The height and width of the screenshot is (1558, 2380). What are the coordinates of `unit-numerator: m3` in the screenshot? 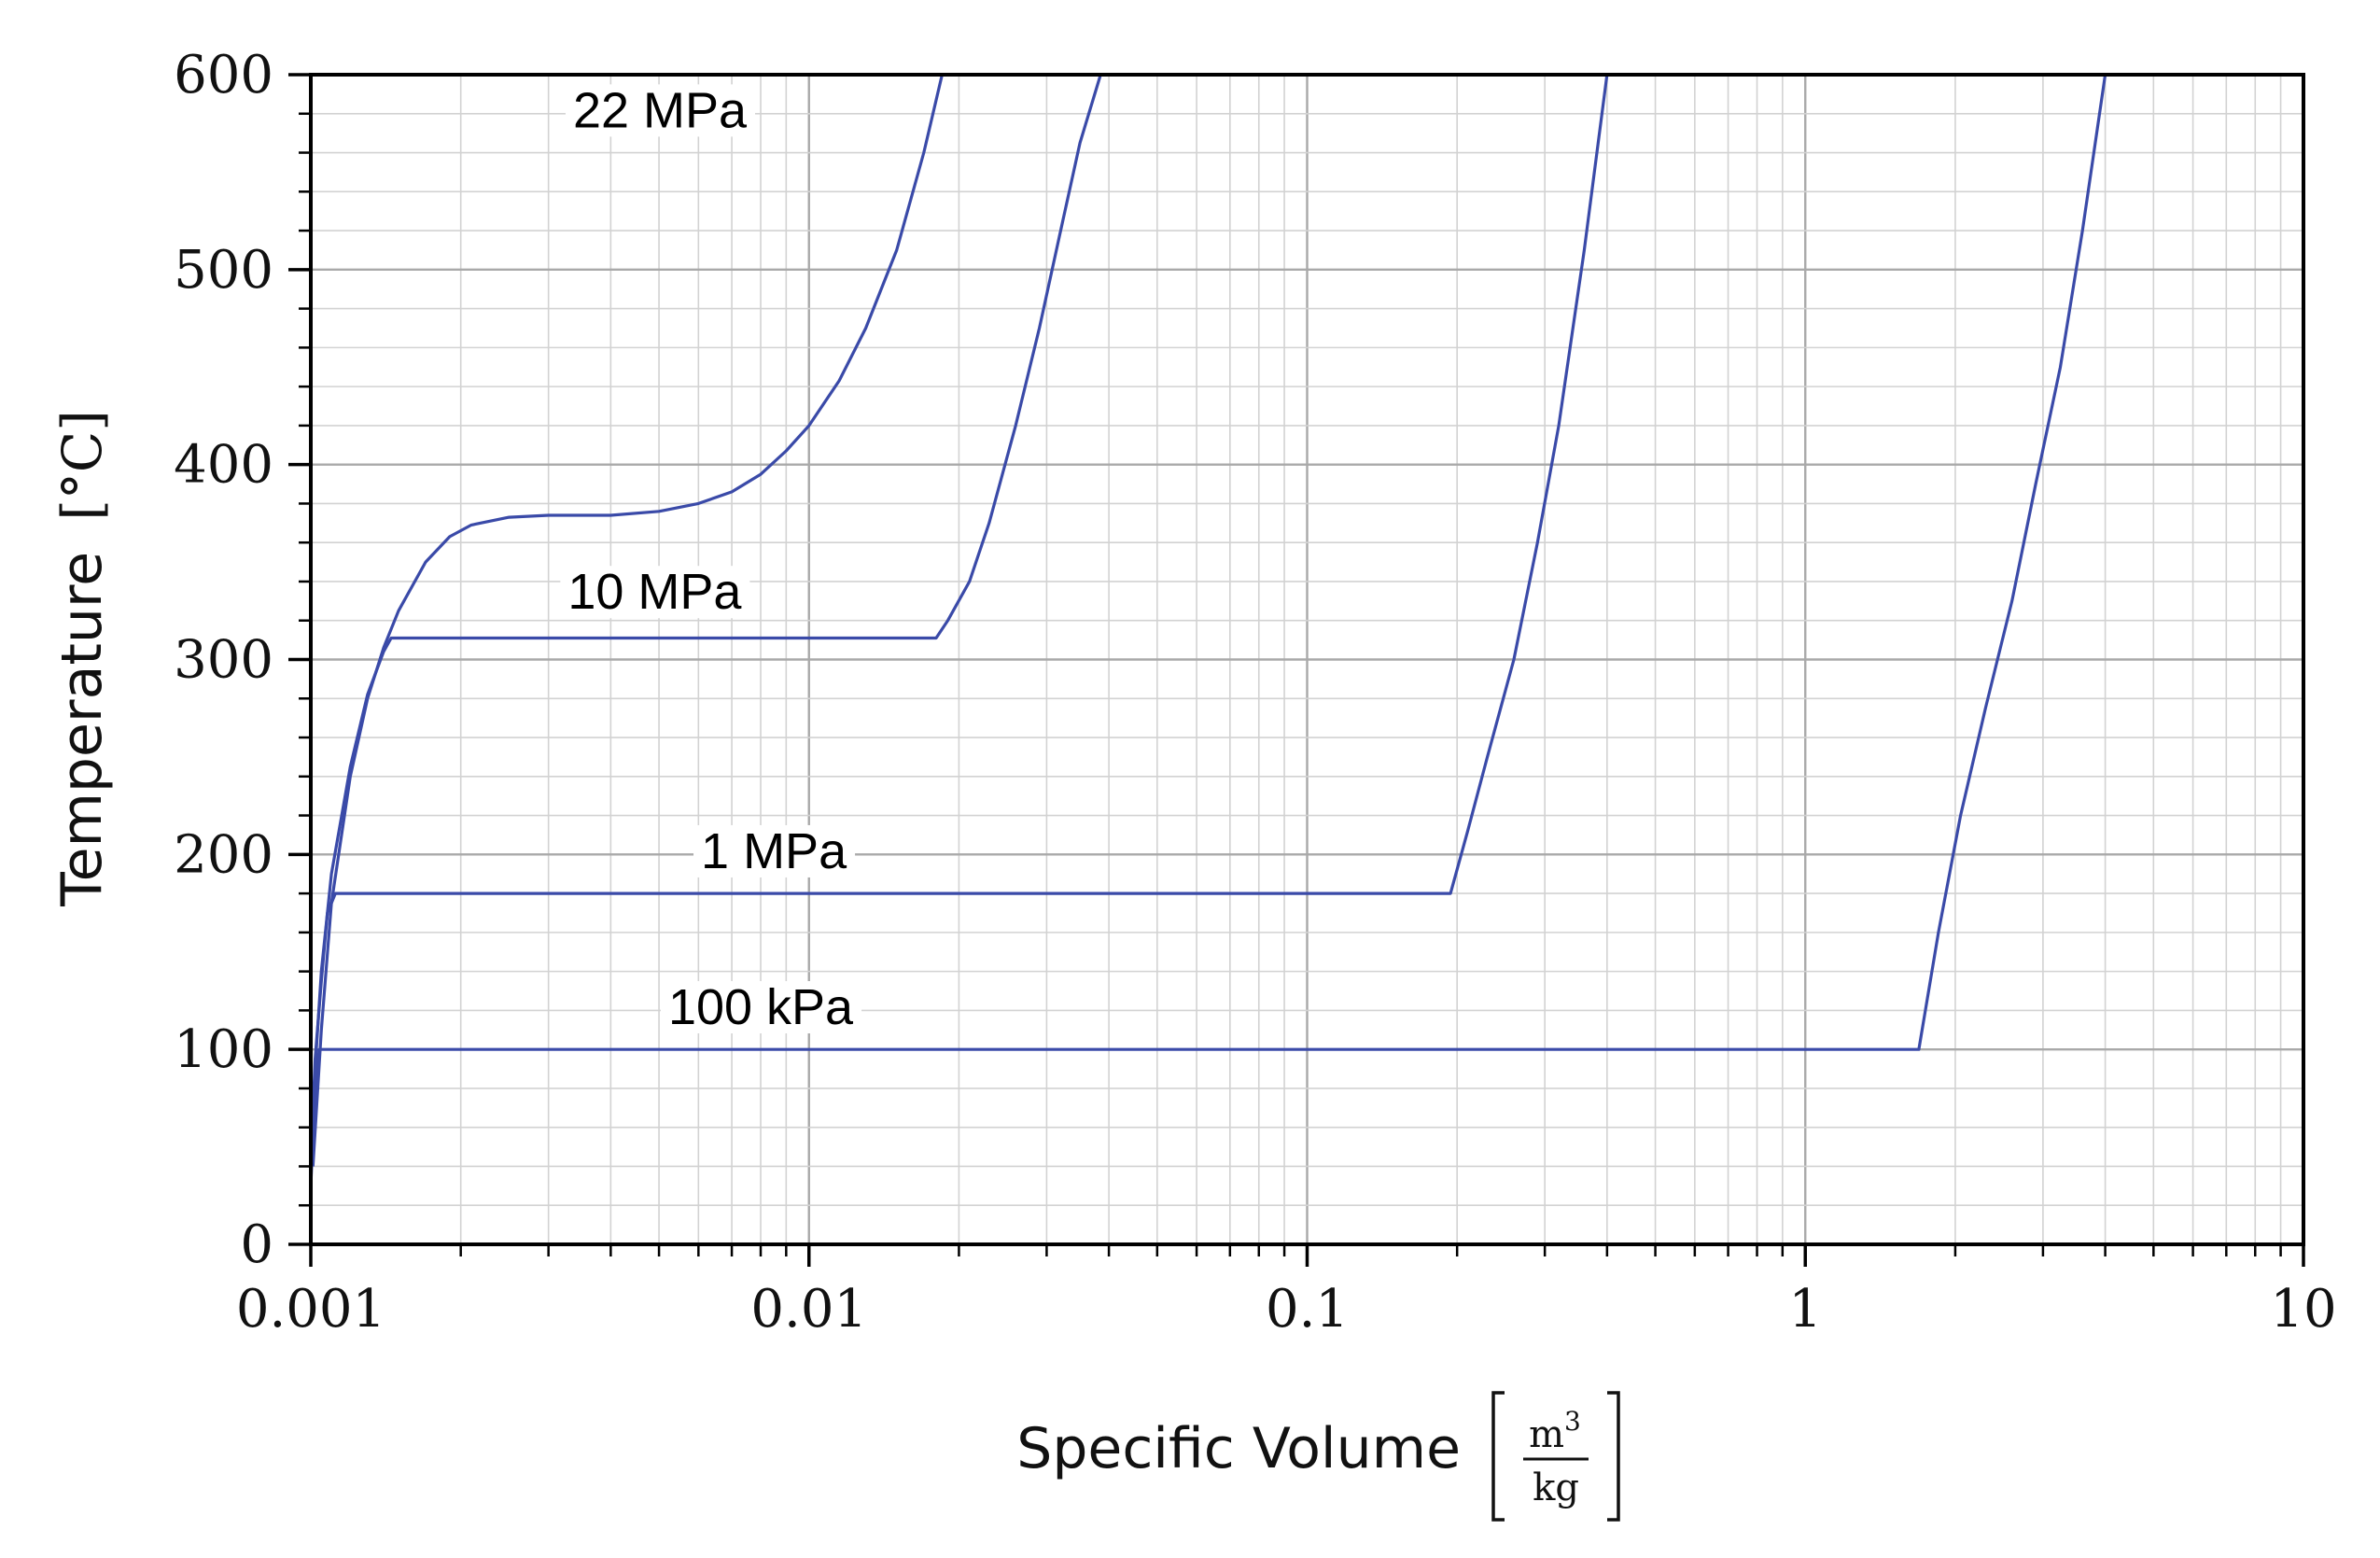 It's located at (1555, 1431).